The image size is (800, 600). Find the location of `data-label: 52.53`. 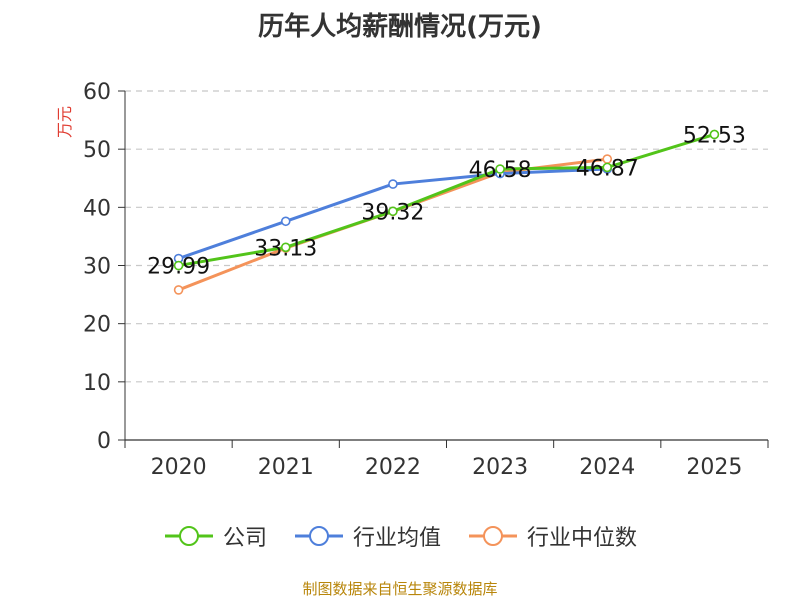

data-label: 52.53 is located at coordinates (714, 135).